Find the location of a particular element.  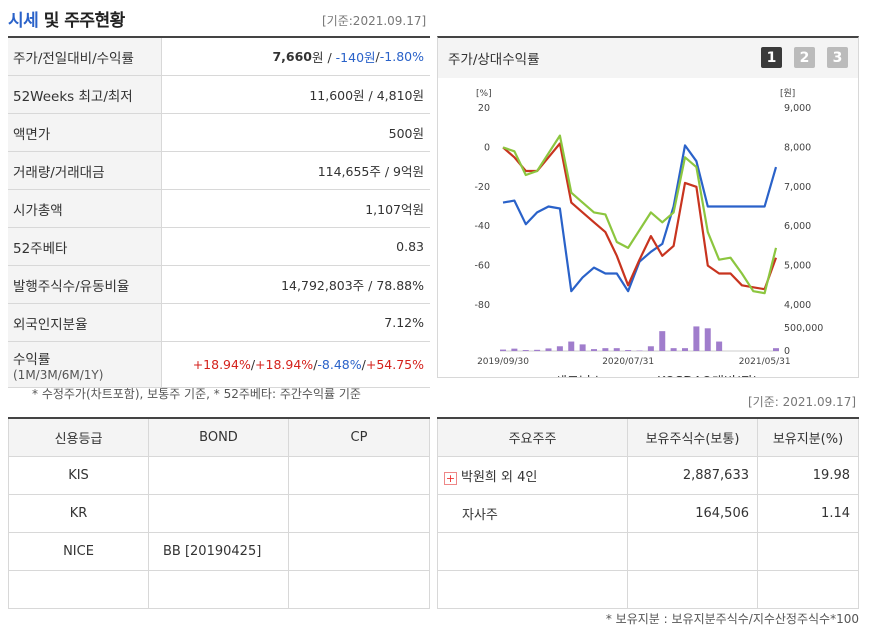

table-row: 자사주 164,506 1.14 is located at coordinates (648, 513).